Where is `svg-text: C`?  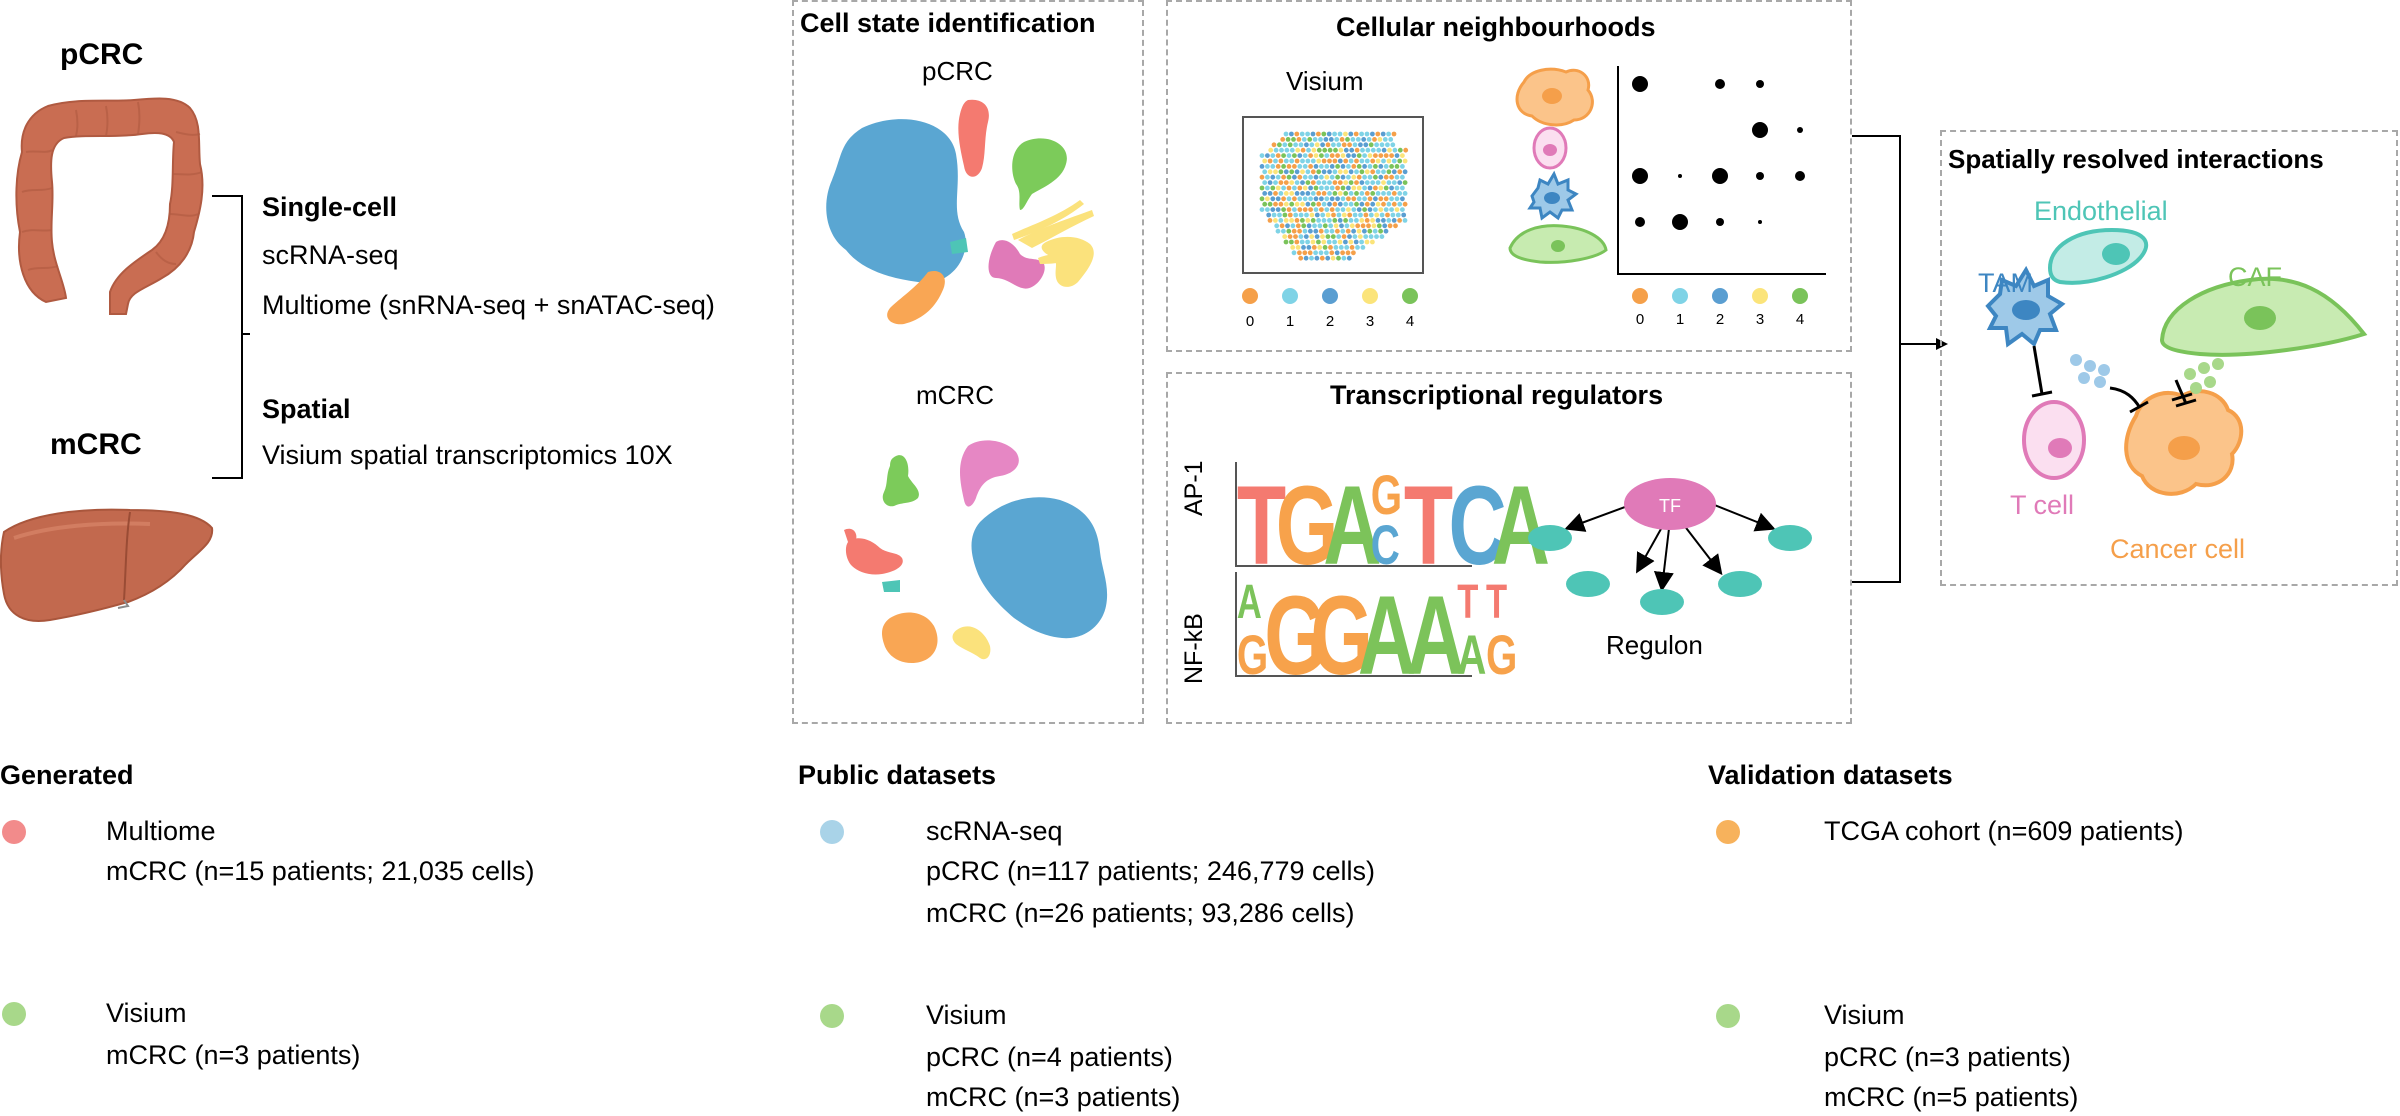
svg-text: C is located at coordinates (1478, 525).